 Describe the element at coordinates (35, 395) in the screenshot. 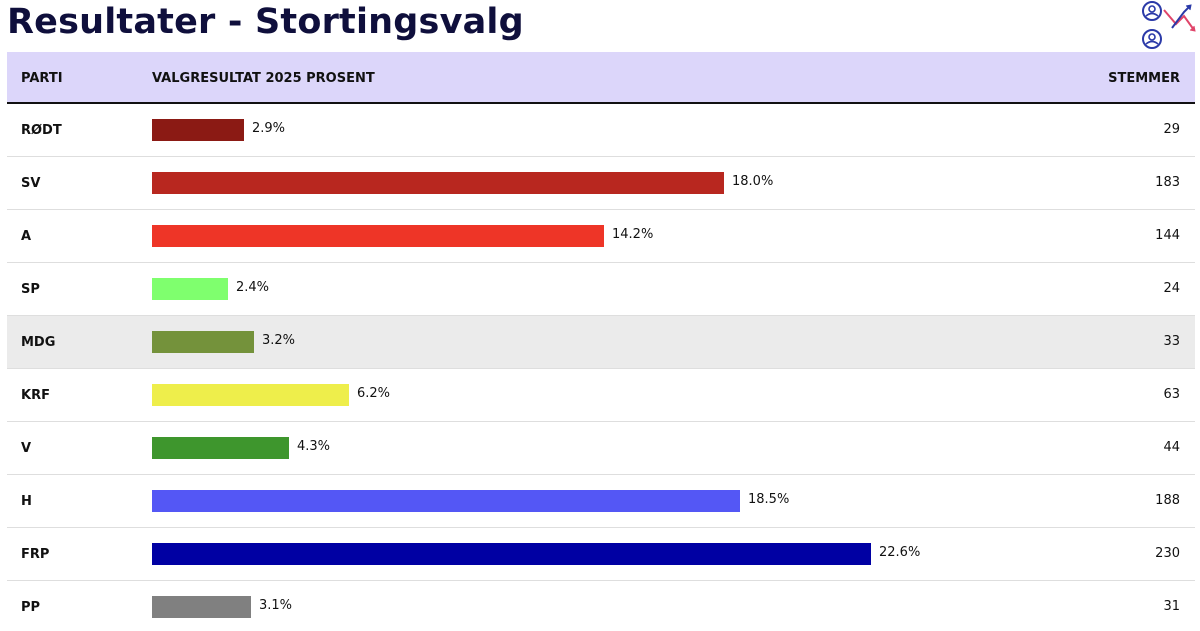

I see `party-label: KRF` at that location.